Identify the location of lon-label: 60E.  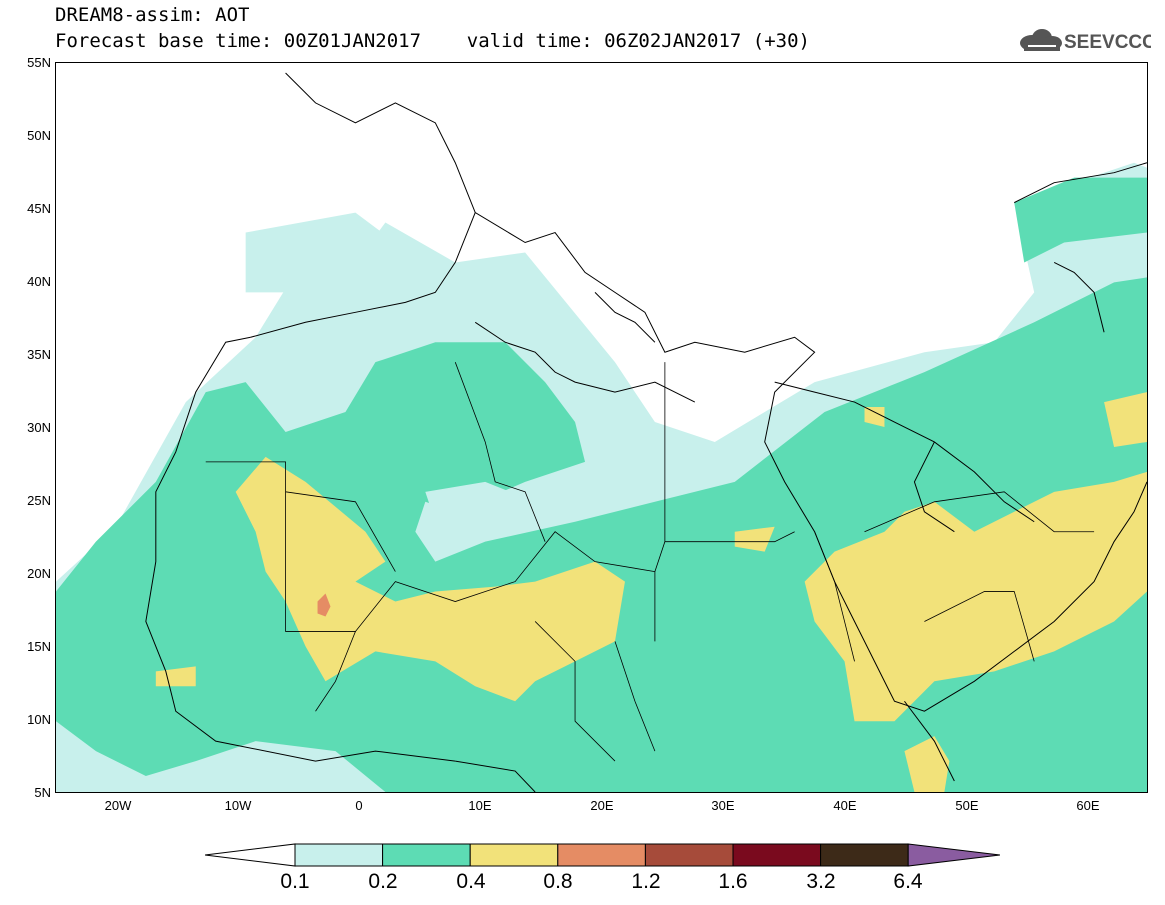
(1088, 805).